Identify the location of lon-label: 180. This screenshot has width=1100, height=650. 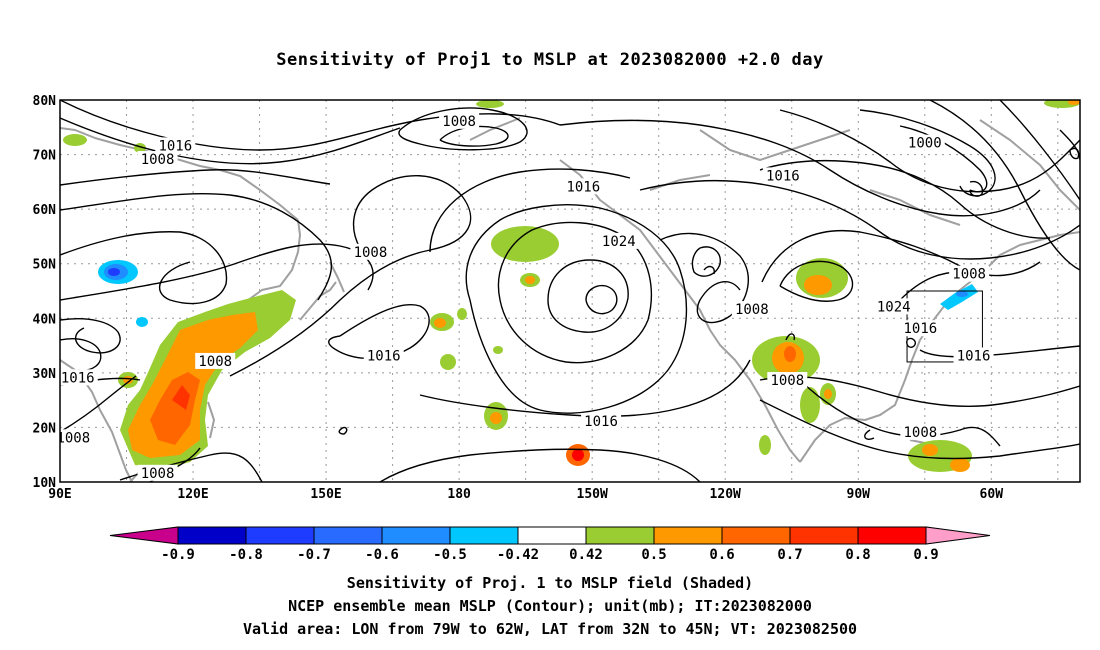
(459, 494).